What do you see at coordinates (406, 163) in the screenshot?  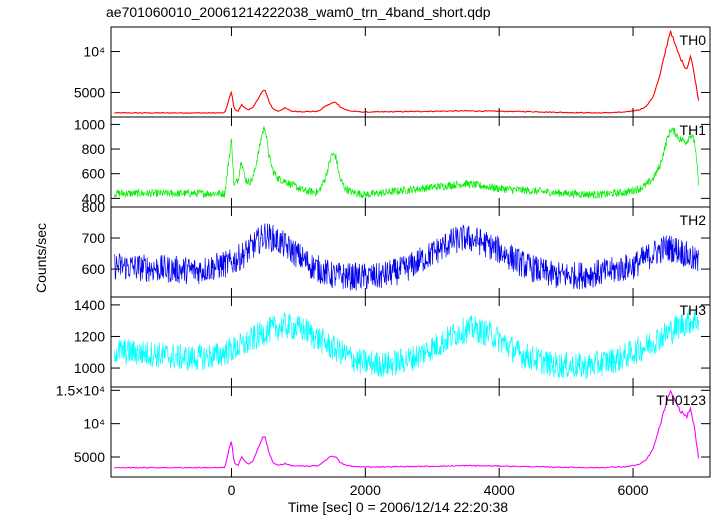 I see `series-line-th1` at bounding box center [406, 163].